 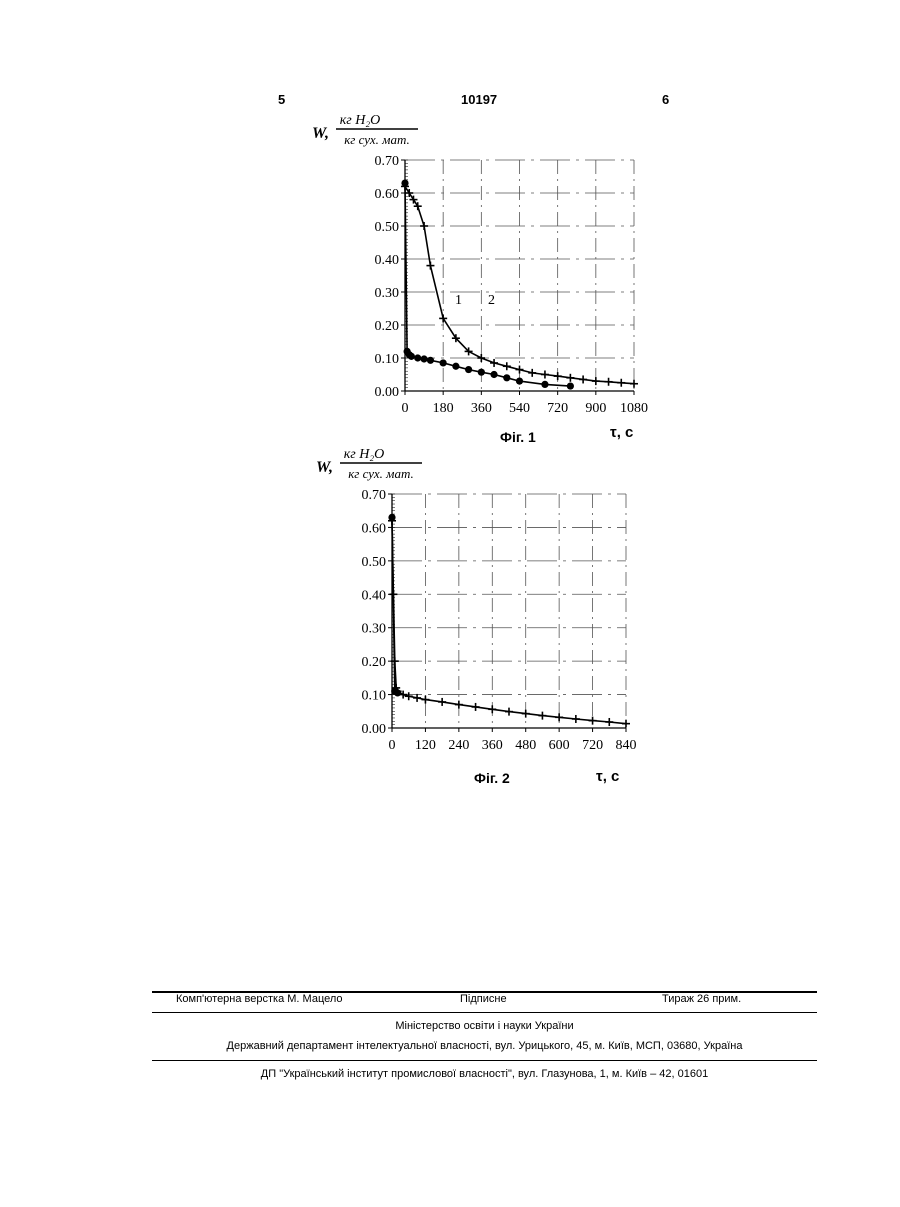 What do you see at coordinates (374, 495) in the screenshot?
I see `y-tick-label: 0.70` at bounding box center [374, 495].